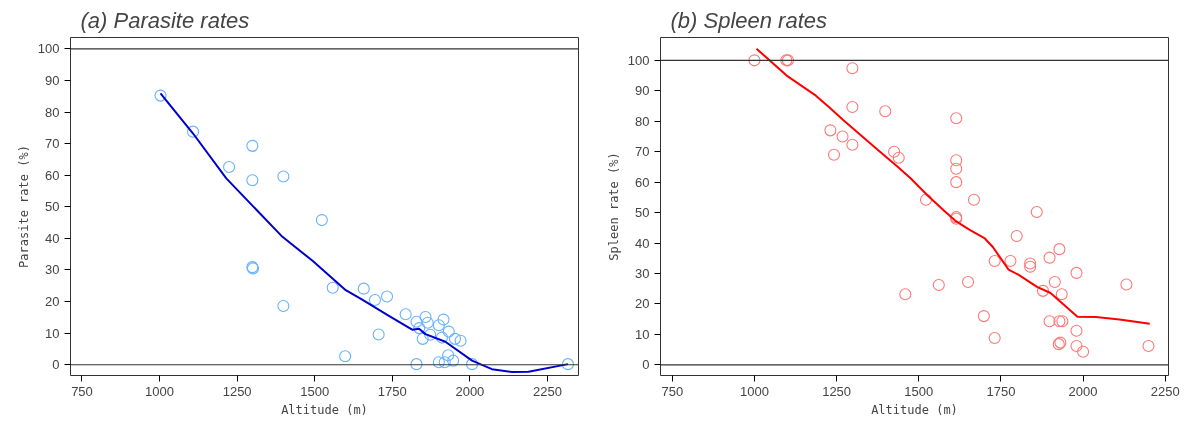 The image size is (1184, 425). What do you see at coordinates (165, 20) in the screenshot?
I see `chart-title: (a) Parasite rates` at bounding box center [165, 20].